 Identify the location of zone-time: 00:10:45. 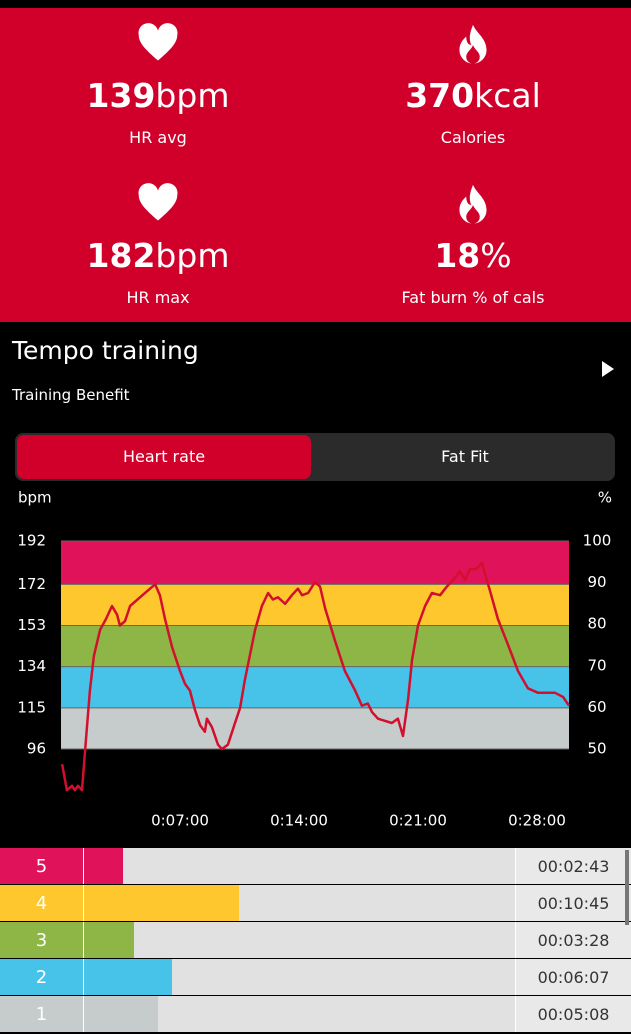
(573, 903).